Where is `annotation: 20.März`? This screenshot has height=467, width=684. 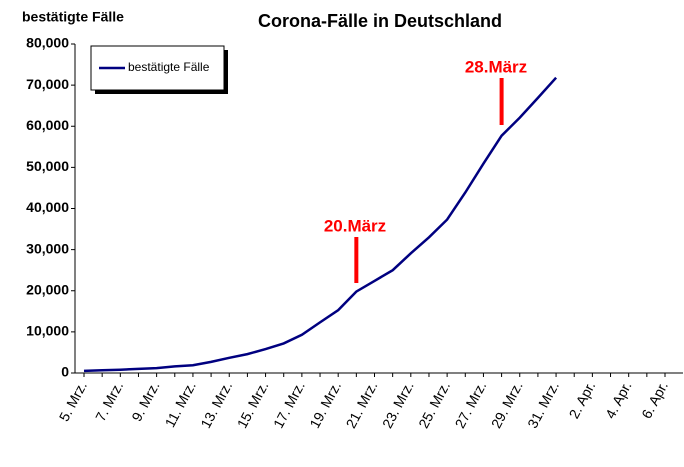 annotation: 20.März is located at coordinates (355, 225).